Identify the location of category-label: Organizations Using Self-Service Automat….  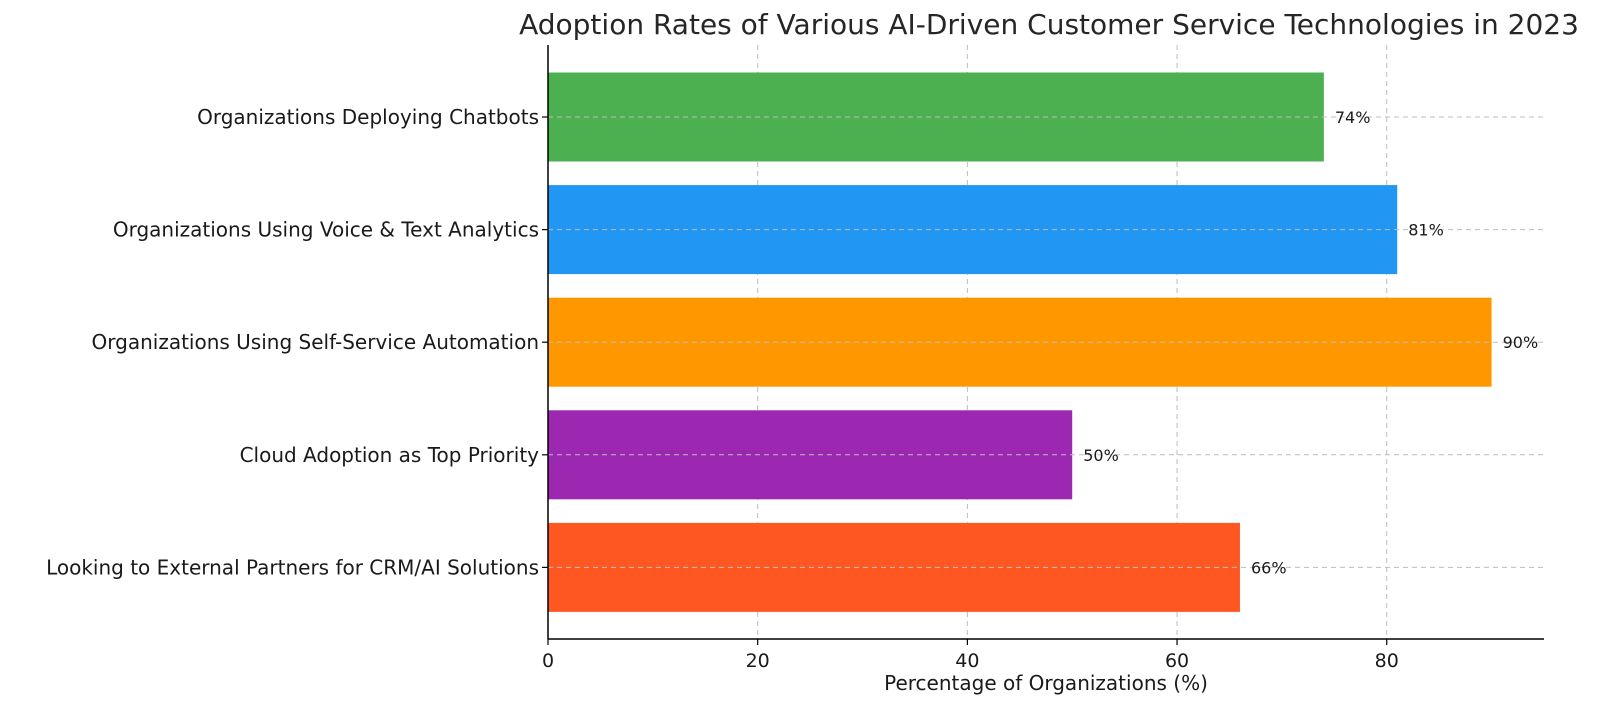
(315, 342).